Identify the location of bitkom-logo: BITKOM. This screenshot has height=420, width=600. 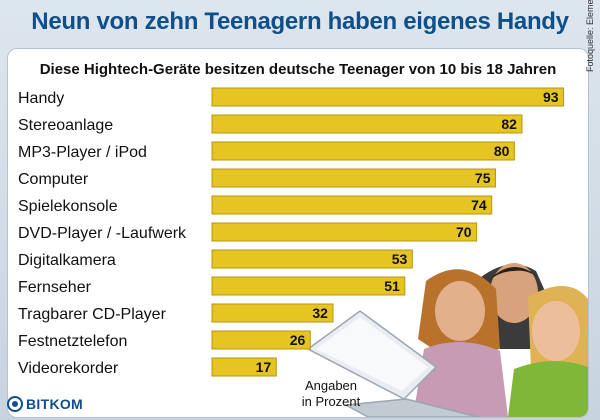
(45, 404).